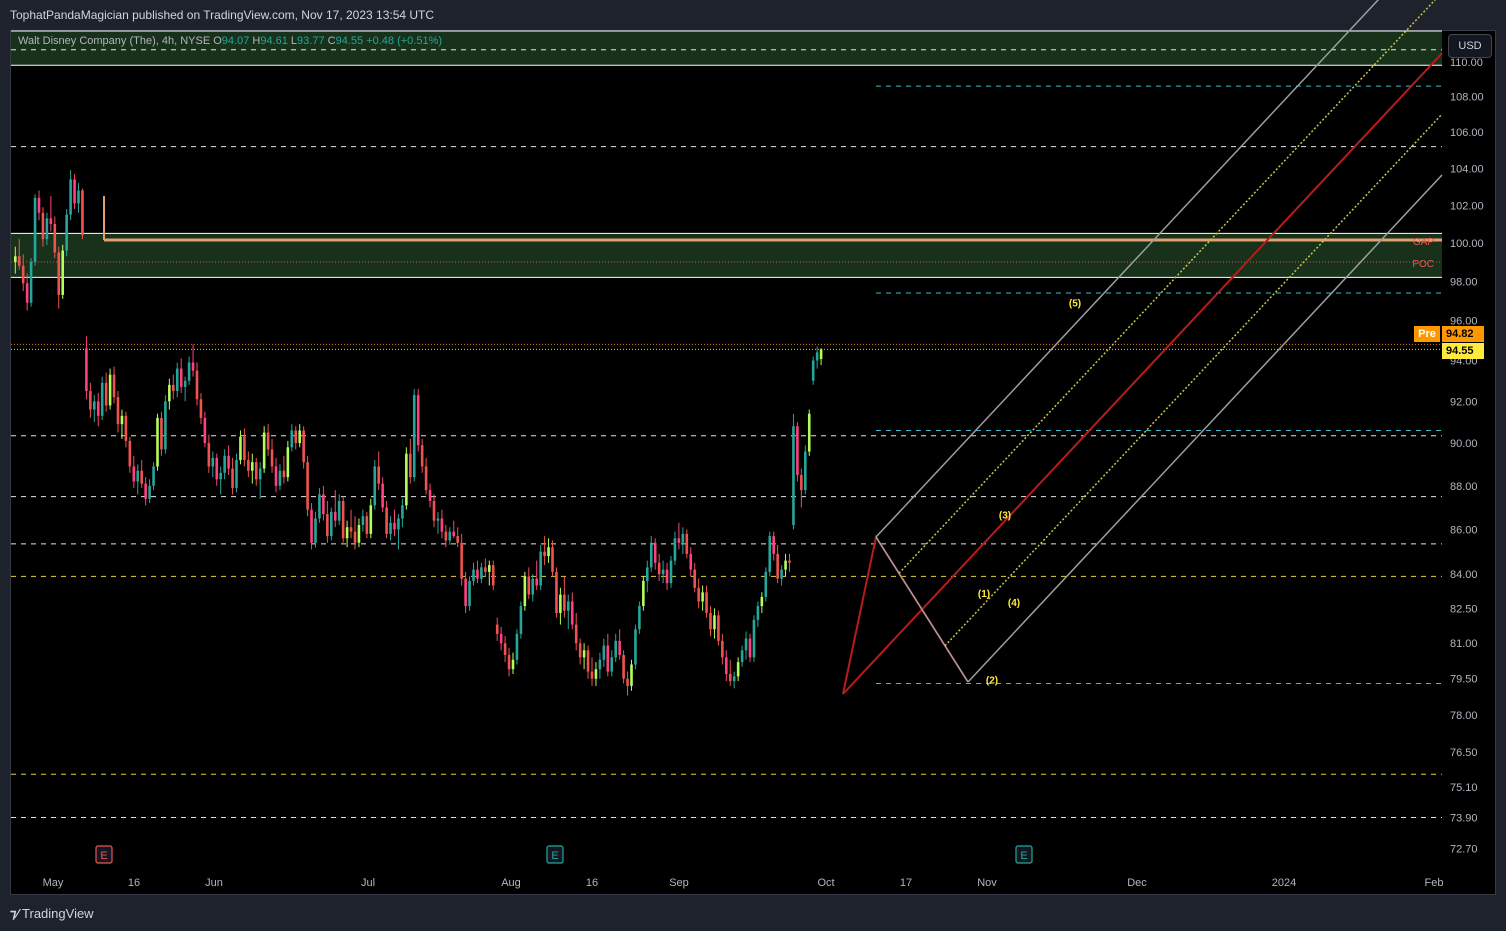  What do you see at coordinates (368, 883) in the screenshot?
I see `x-tick-label: Jul` at bounding box center [368, 883].